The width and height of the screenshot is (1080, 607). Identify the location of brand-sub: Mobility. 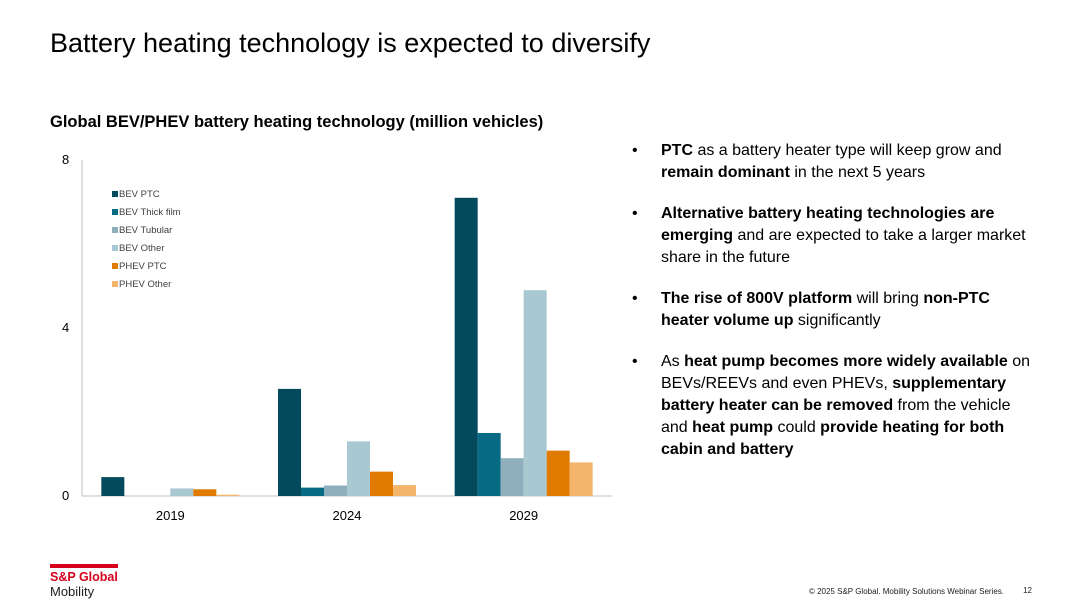
(72, 591).